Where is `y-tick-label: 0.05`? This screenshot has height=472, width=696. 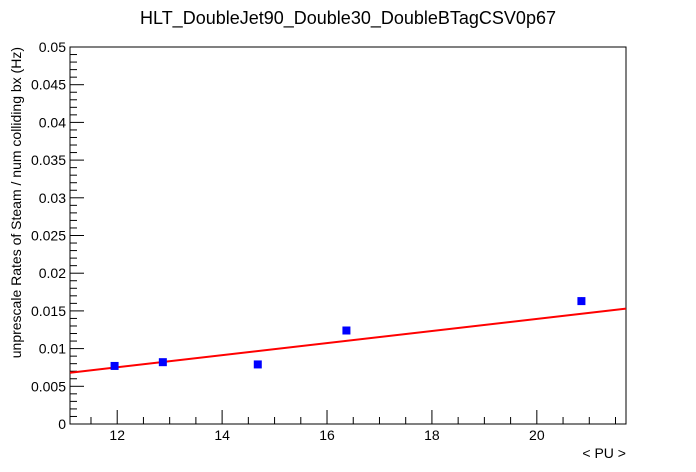 y-tick-label: 0.05 is located at coordinates (52, 47).